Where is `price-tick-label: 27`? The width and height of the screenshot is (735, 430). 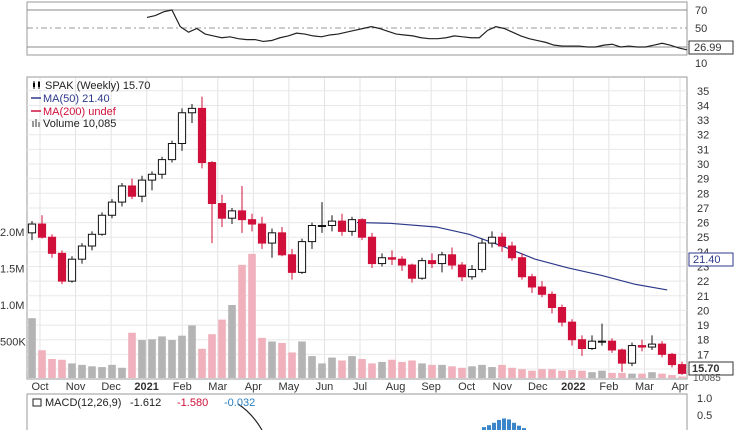 price-tick-label: 27 is located at coordinates (703, 209).